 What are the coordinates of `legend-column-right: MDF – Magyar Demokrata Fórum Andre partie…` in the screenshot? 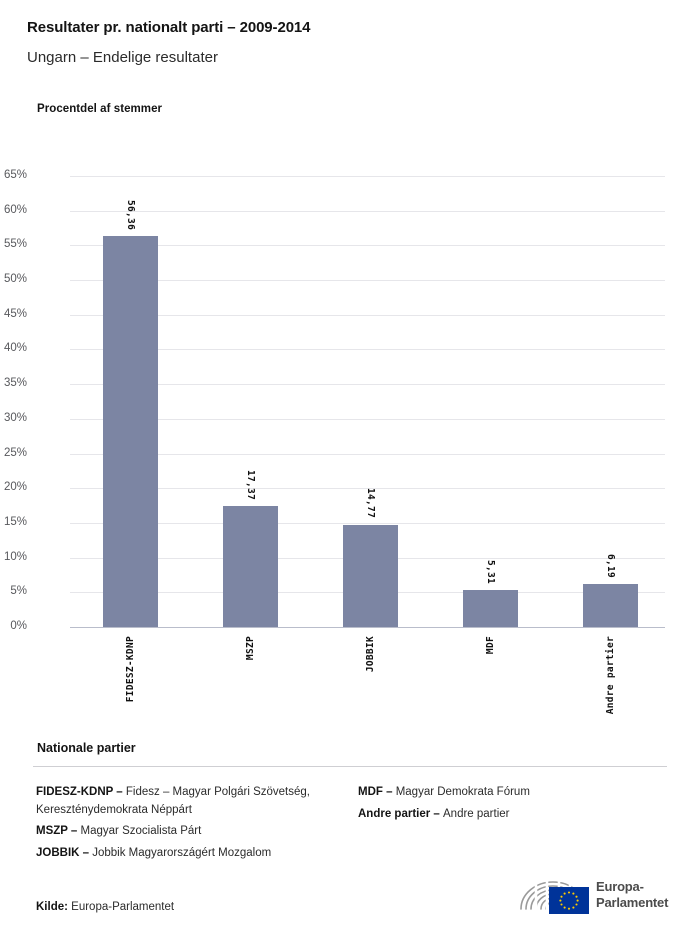 It's located at (518, 805).